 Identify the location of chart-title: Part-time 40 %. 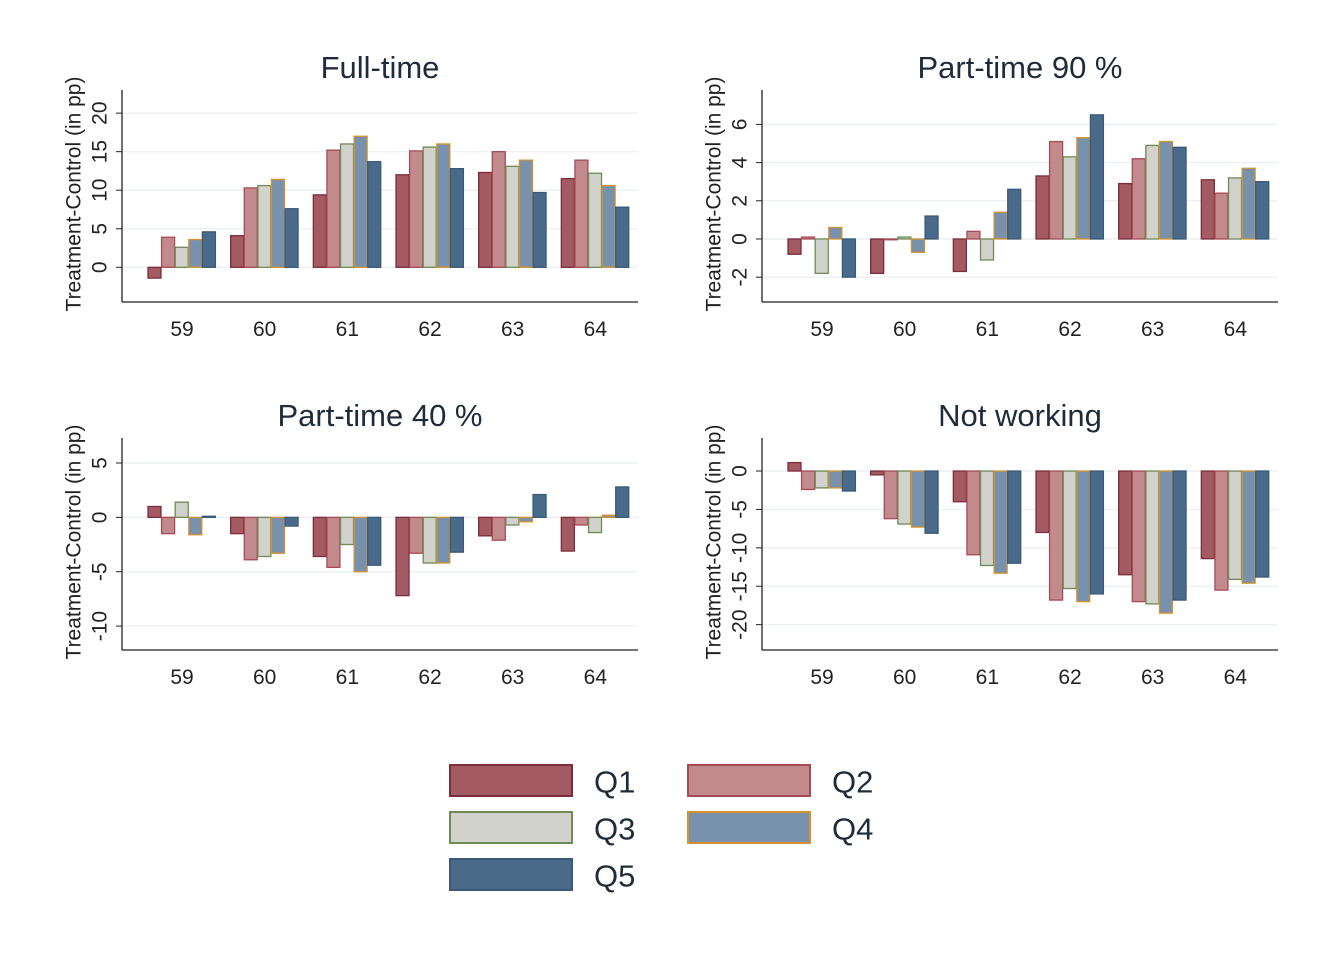
(379, 415).